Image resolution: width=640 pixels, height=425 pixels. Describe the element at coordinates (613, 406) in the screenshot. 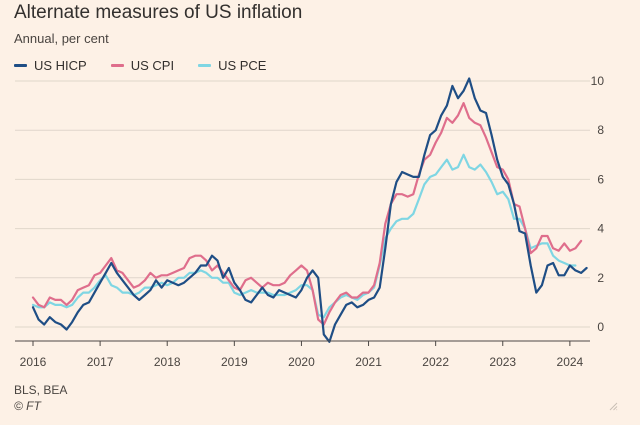

I see `resize-corner-icon` at that location.